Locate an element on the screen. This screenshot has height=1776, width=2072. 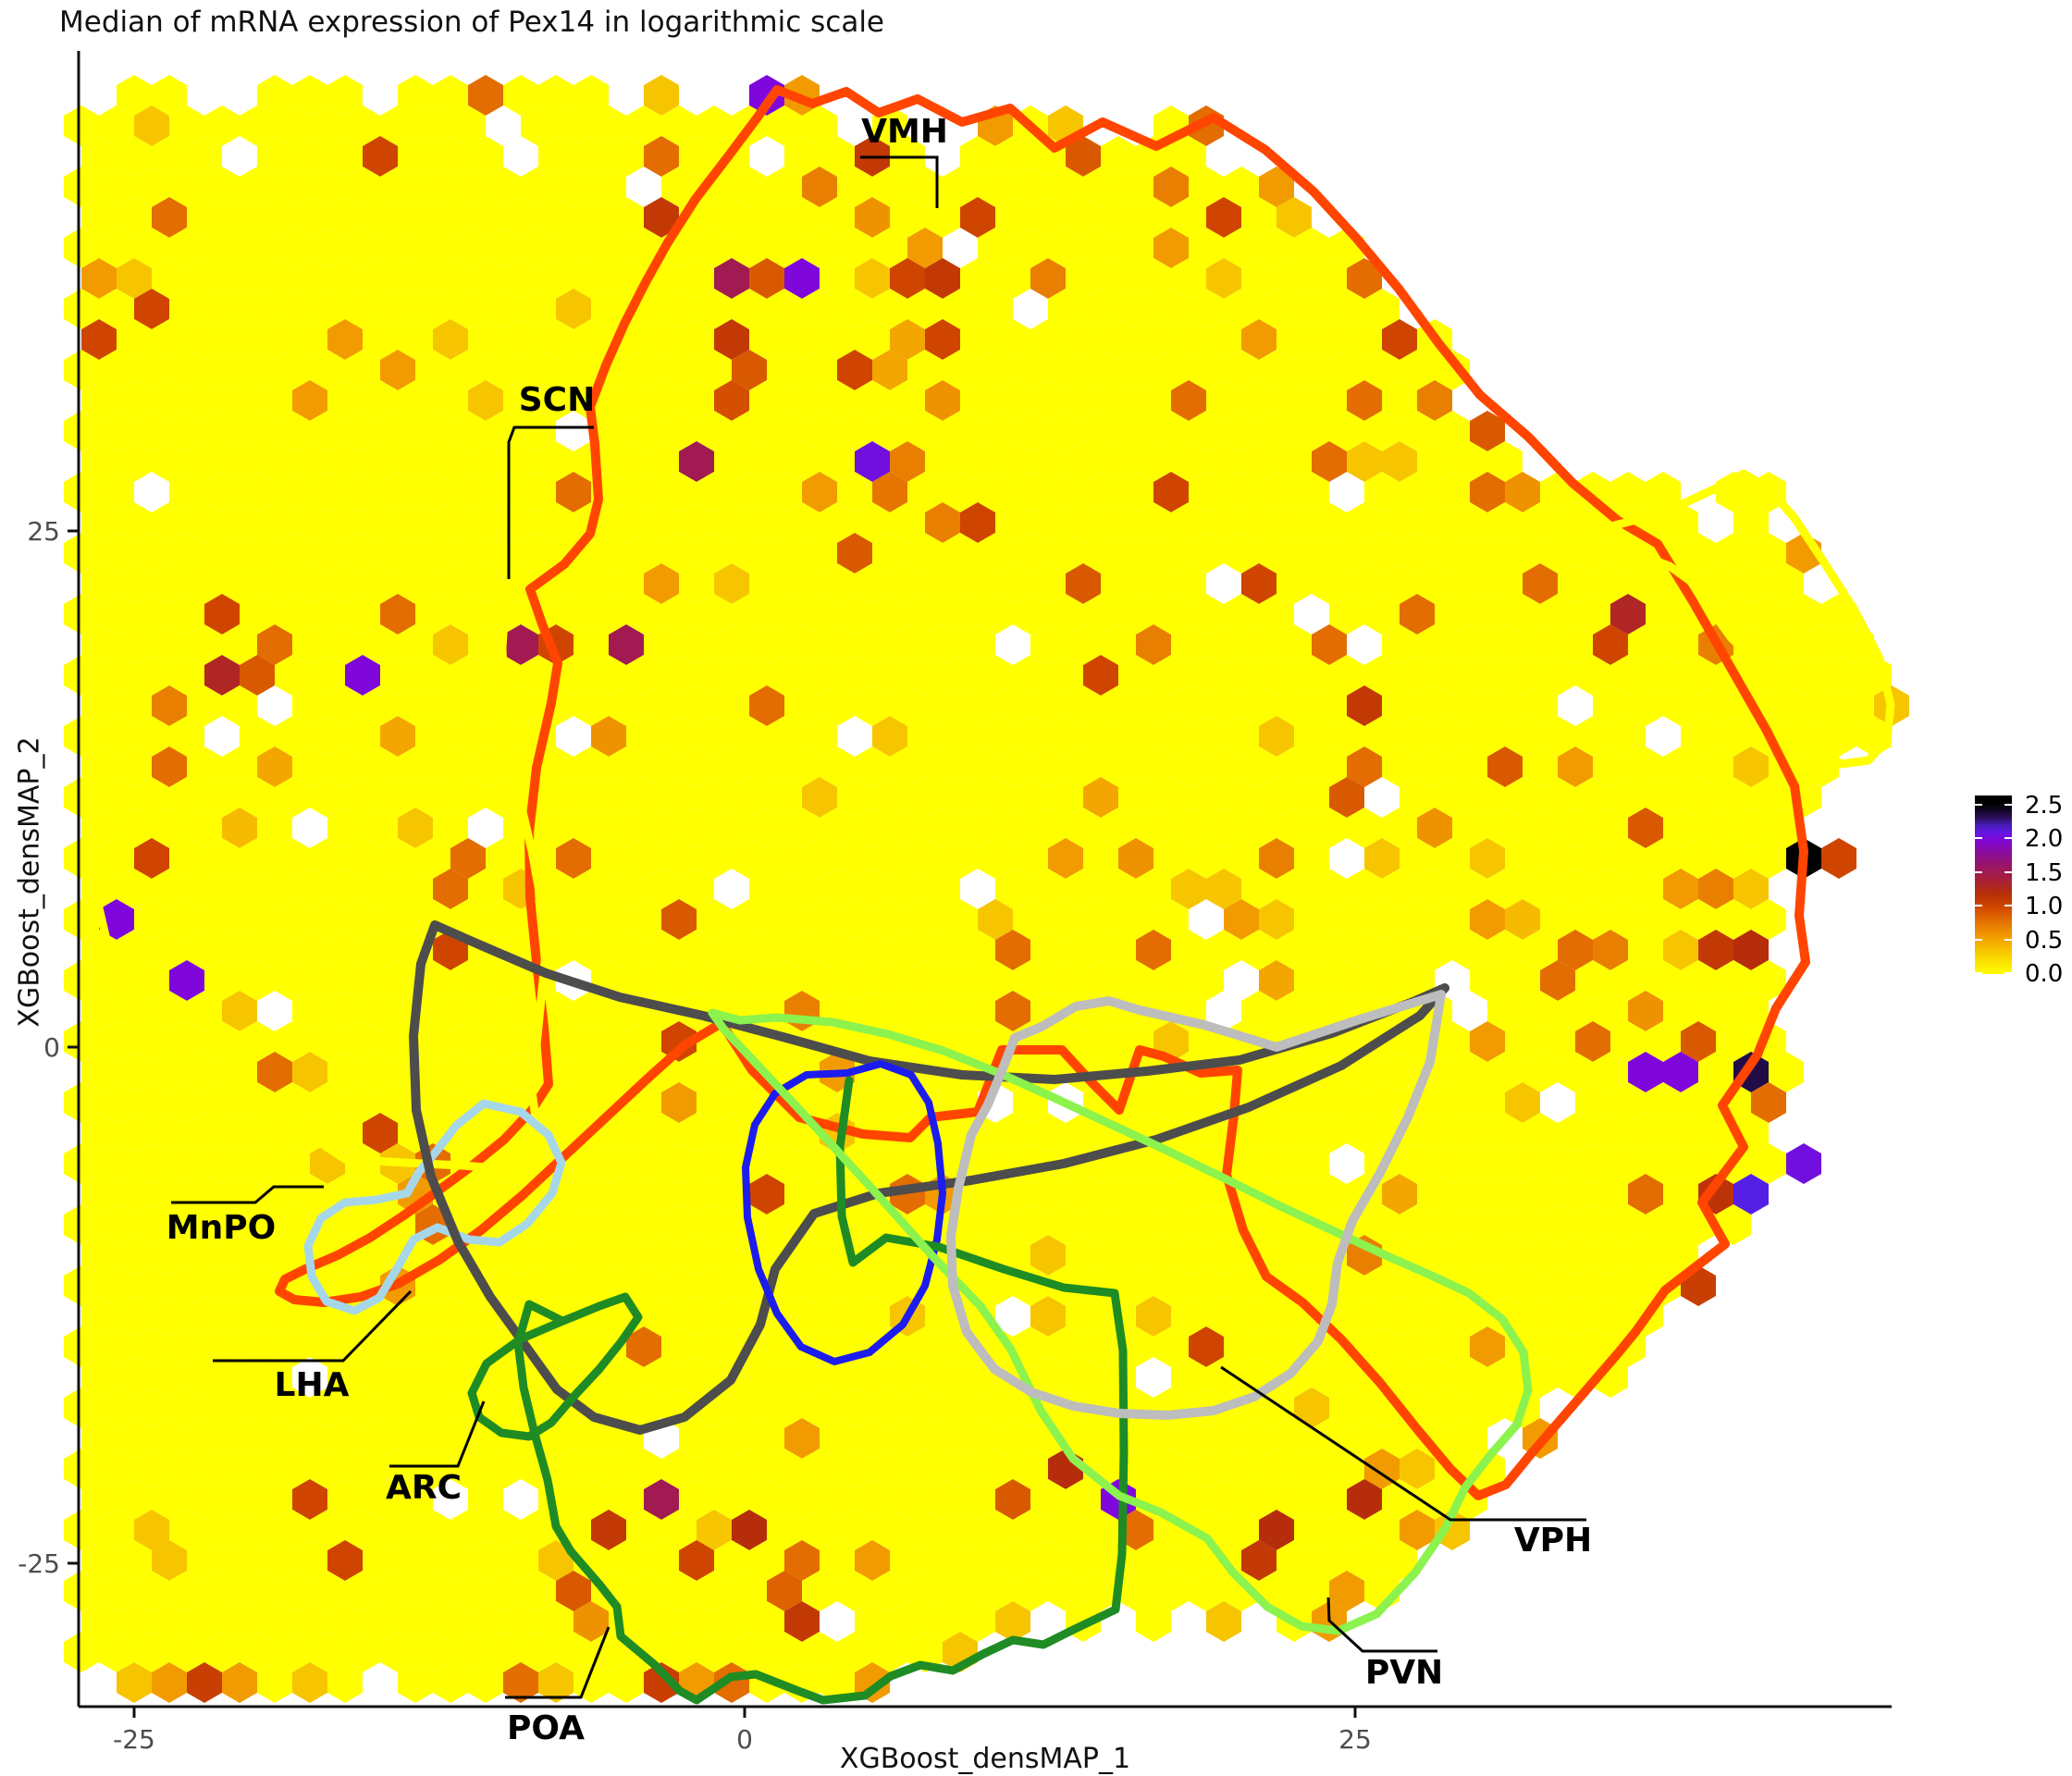
y-tick-label: 0 is located at coordinates (52, 1048).